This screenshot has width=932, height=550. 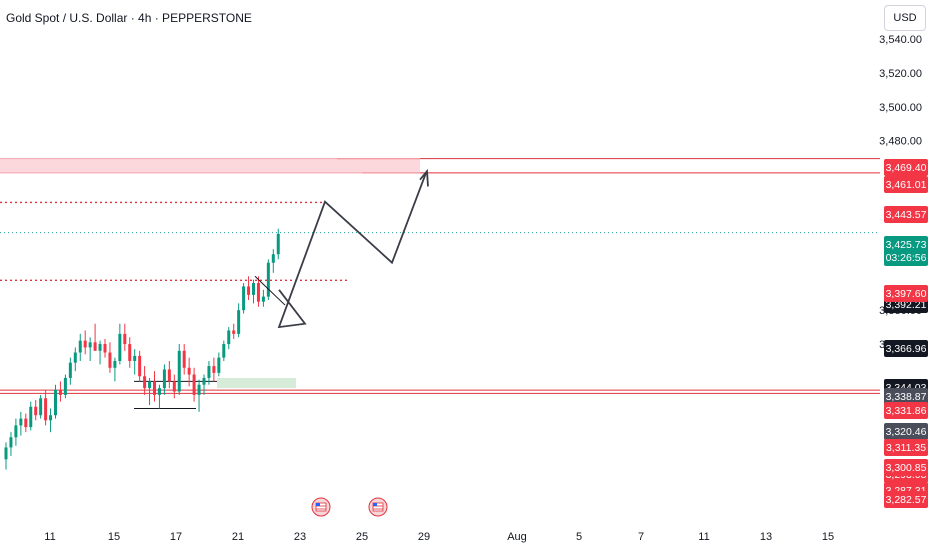 What do you see at coordinates (352, 250) in the screenshot?
I see `projection-path` at bounding box center [352, 250].